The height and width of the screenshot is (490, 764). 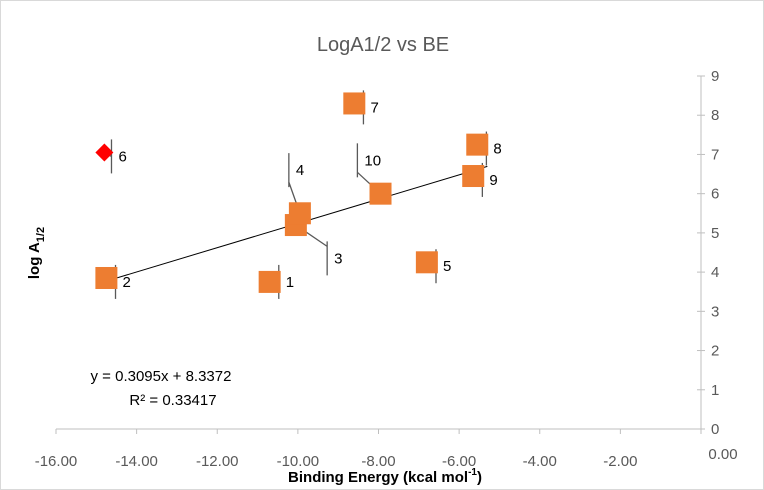 What do you see at coordinates (715, 429) in the screenshot?
I see `y-tick-label-0: 0` at bounding box center [715, 429].